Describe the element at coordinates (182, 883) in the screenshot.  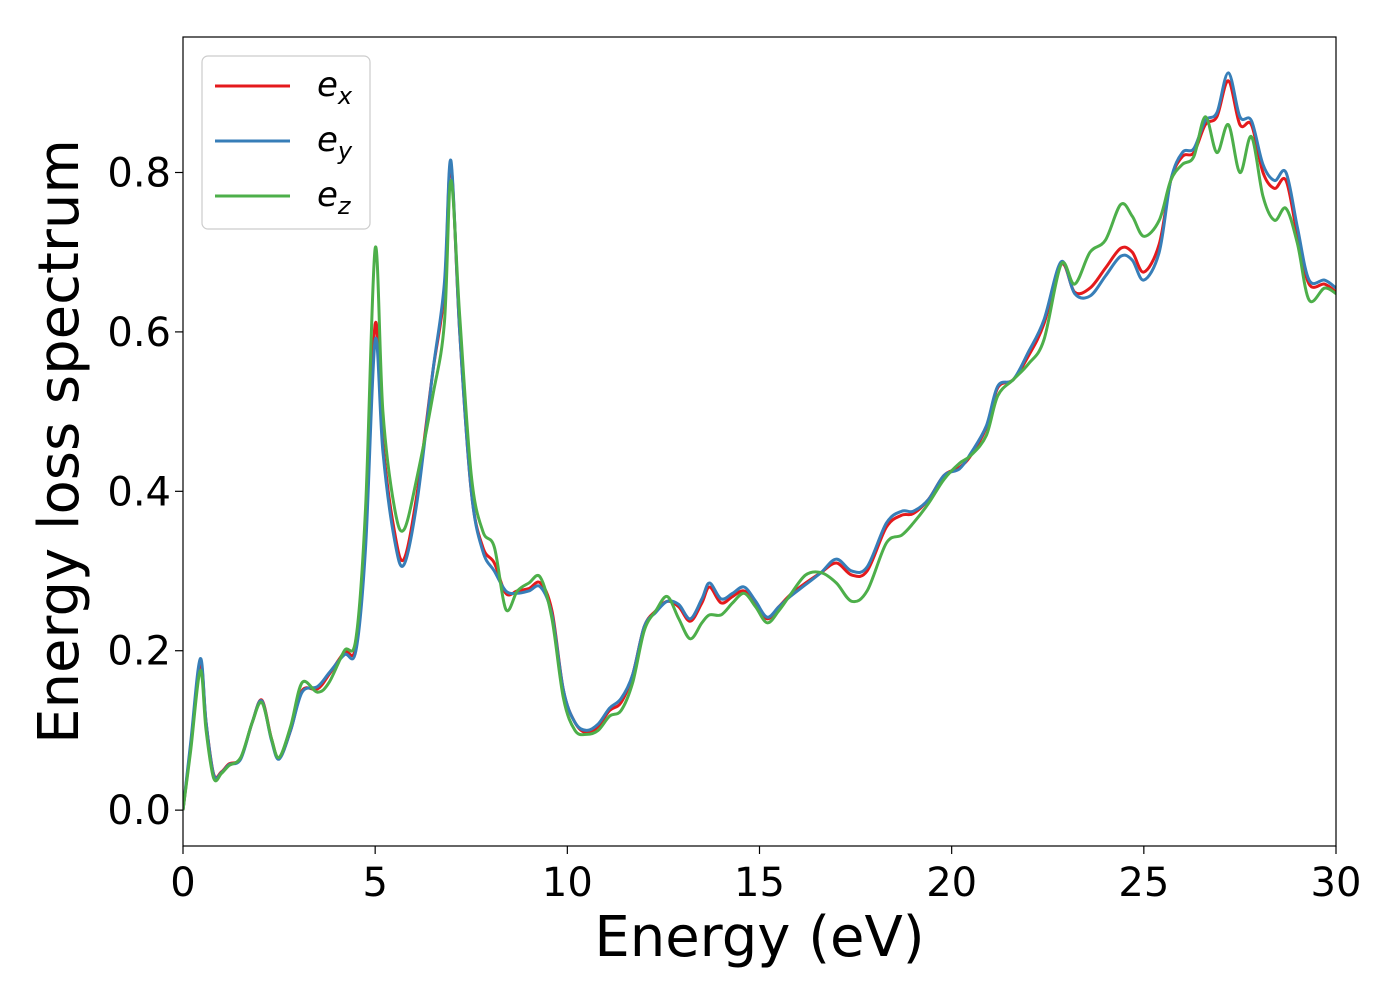
I see `x-tick-label: 0` at that location.